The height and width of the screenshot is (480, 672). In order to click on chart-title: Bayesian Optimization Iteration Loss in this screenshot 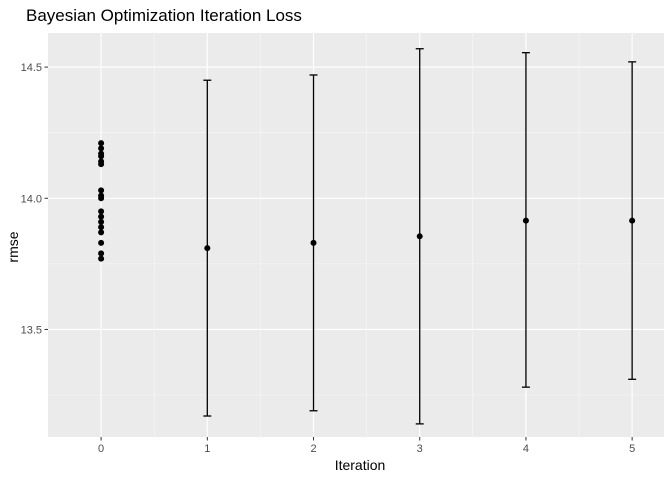, I will do `click(164, 15)`.